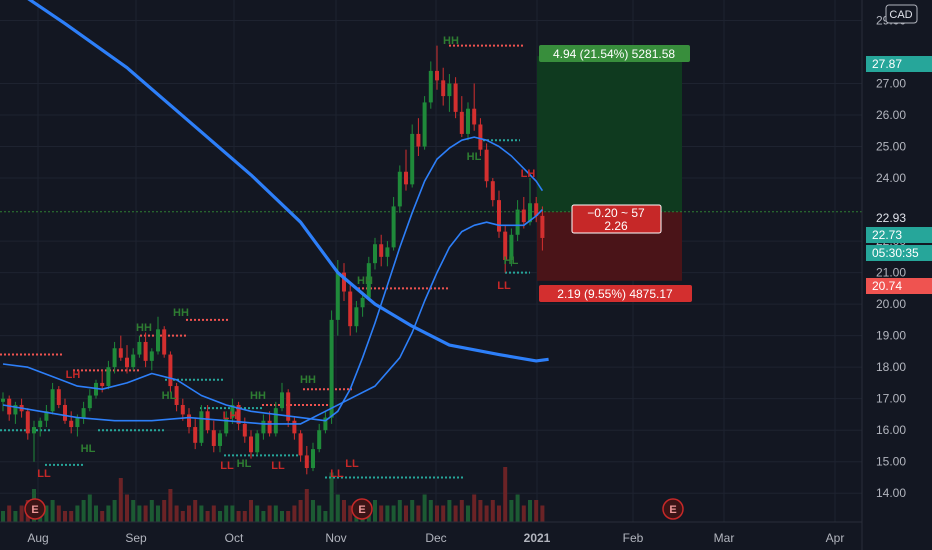  I want to click on currency-label: CAD, so click(900, 15).